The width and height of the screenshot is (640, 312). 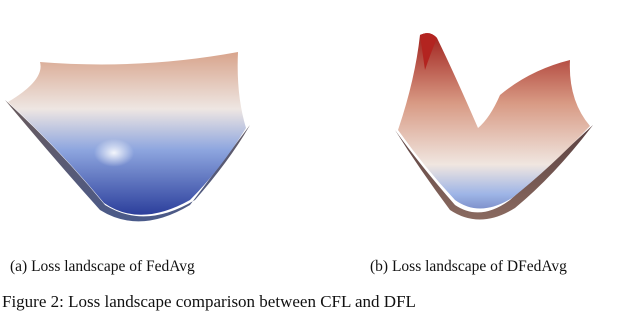 I want to click on panel-label: (a) Loss landscape of FedAvg, so click(x=102, y=266).